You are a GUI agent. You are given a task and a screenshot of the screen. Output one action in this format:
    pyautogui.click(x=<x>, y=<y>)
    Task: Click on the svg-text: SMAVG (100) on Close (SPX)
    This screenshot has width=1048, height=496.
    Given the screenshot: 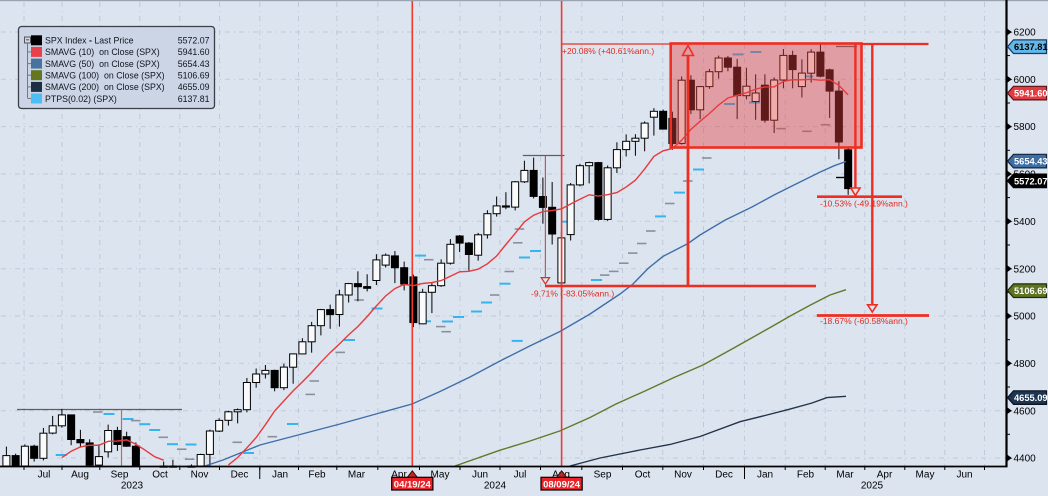 What is the action you would take?
    pyautogui.click(x=105, y=76)
    